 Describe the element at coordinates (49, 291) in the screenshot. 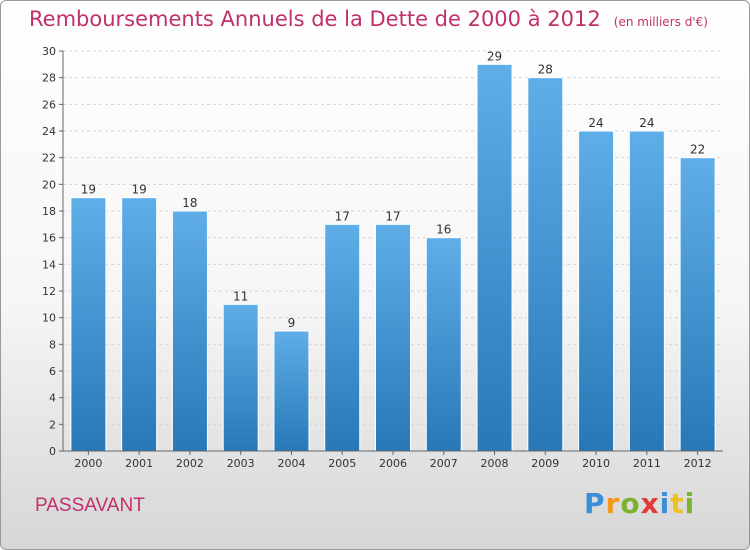

I see `y-tick-label: 12` at that location.